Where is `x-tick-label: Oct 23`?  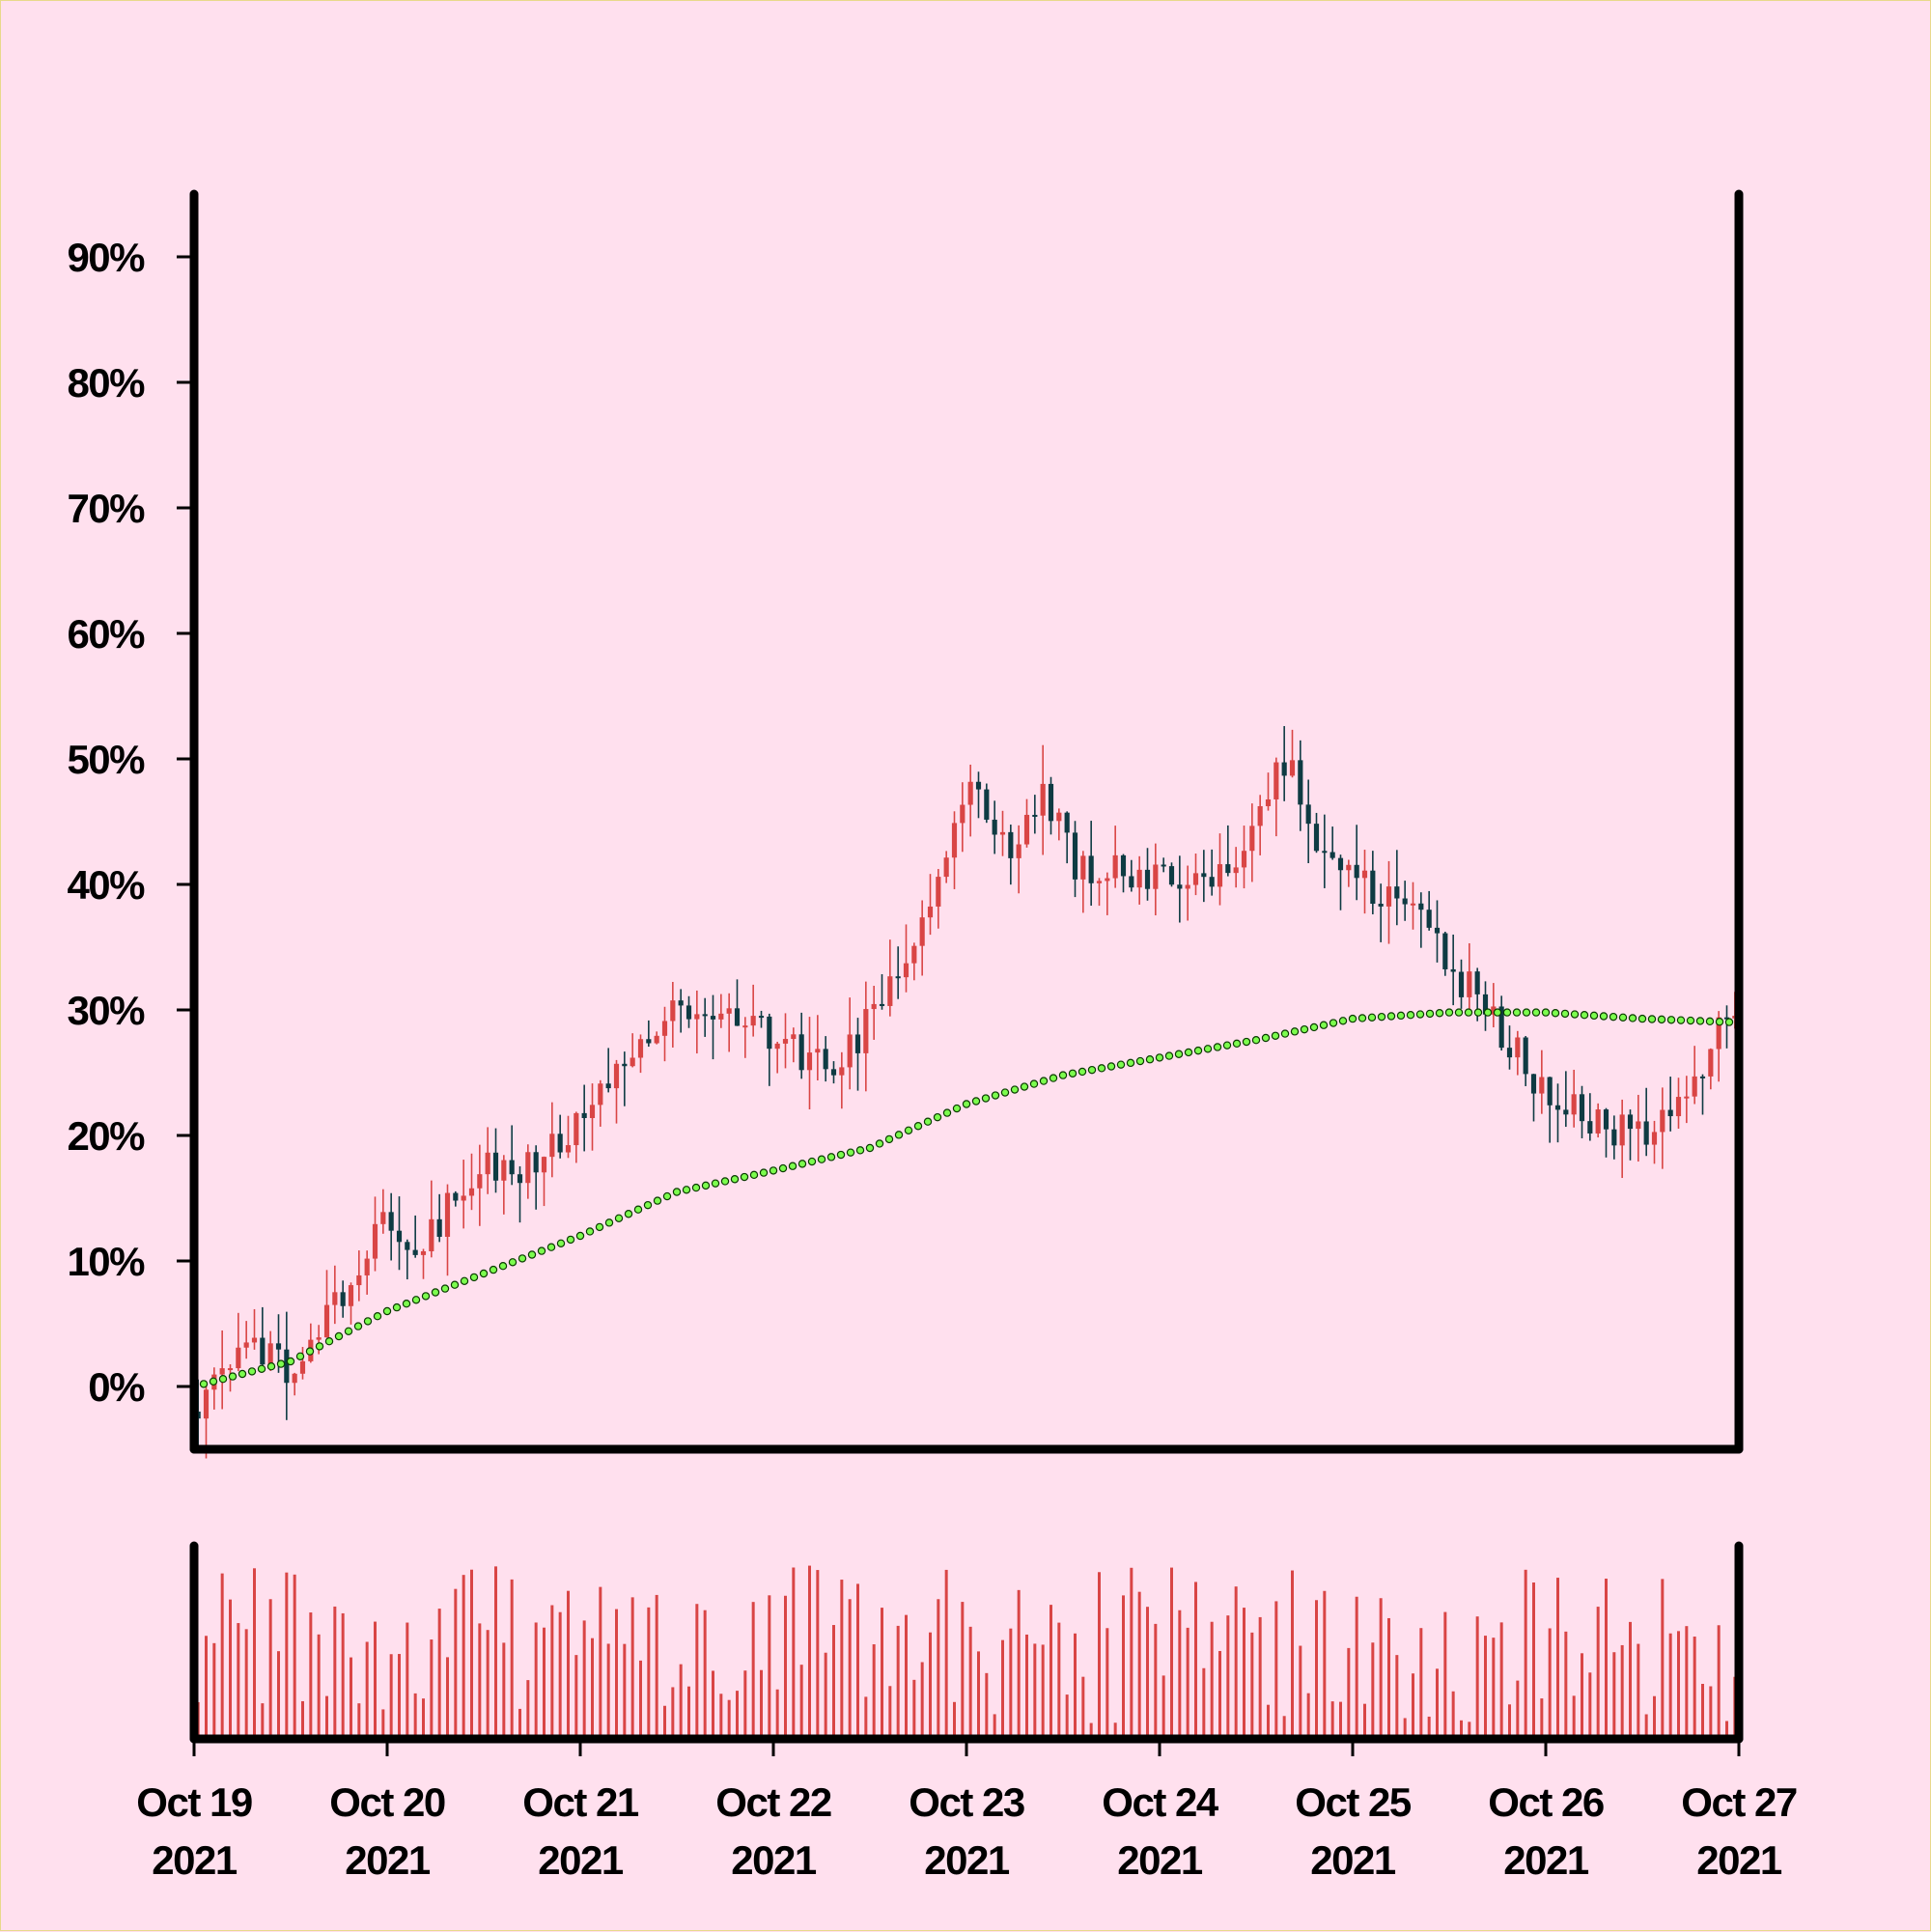 x-tick-label: Oct 23 is located at coordinates (966, 1802).